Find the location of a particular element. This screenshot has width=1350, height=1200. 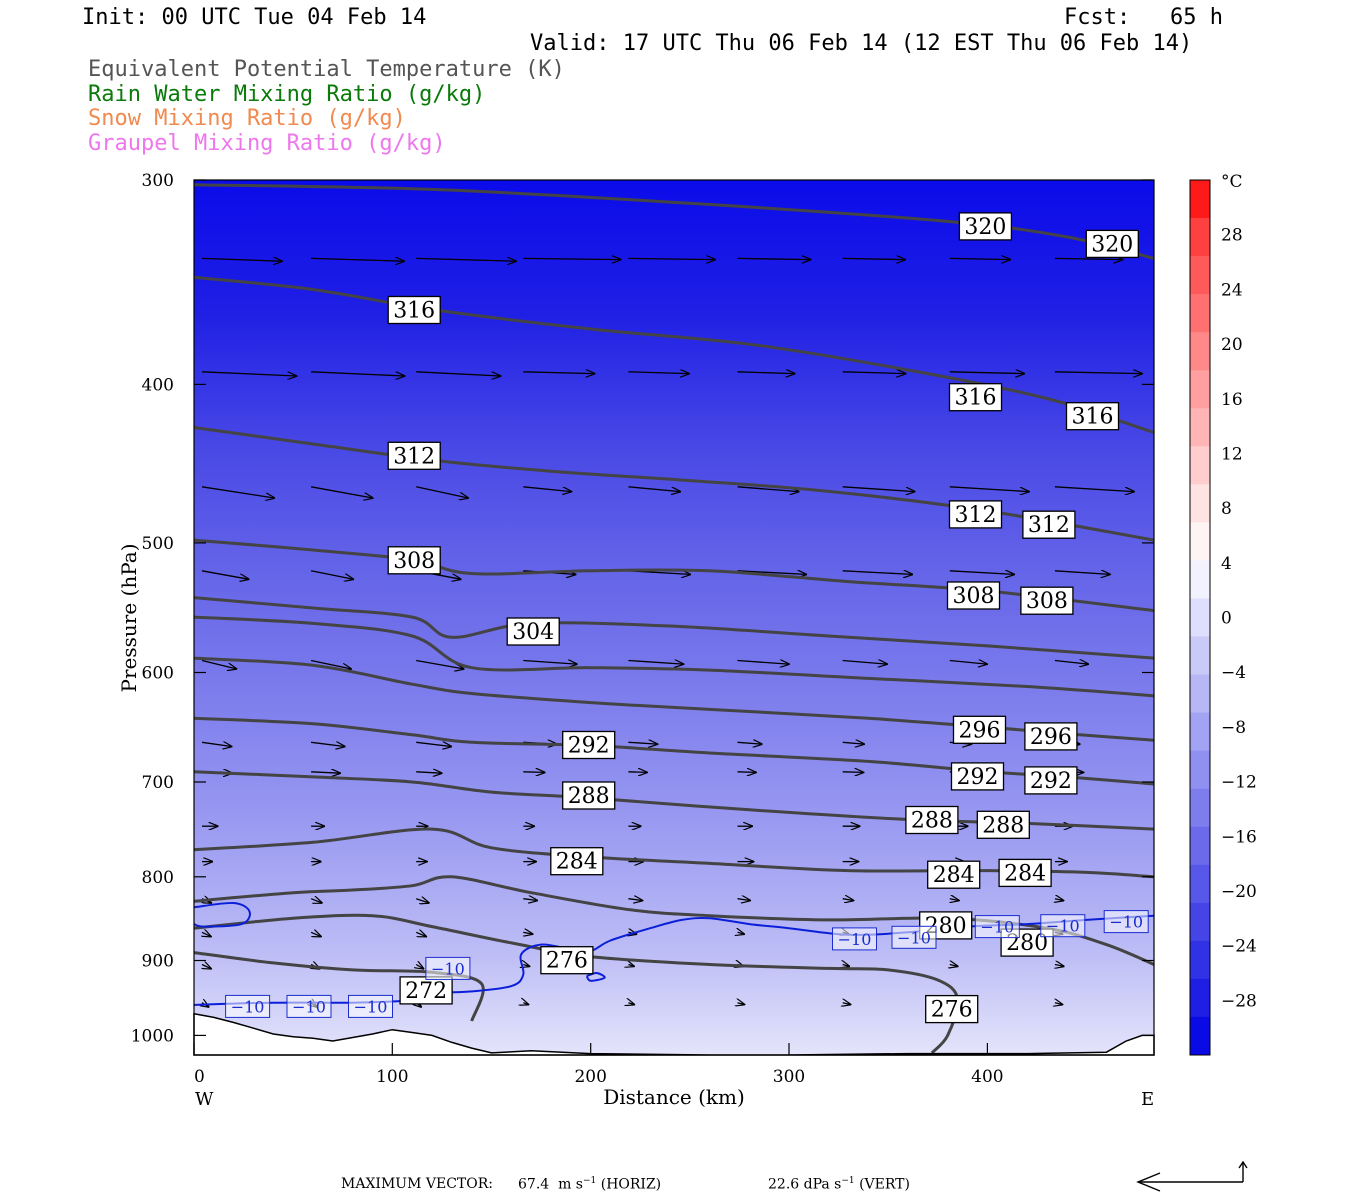

contour-label: 304 is located at coordinates (533, 631).